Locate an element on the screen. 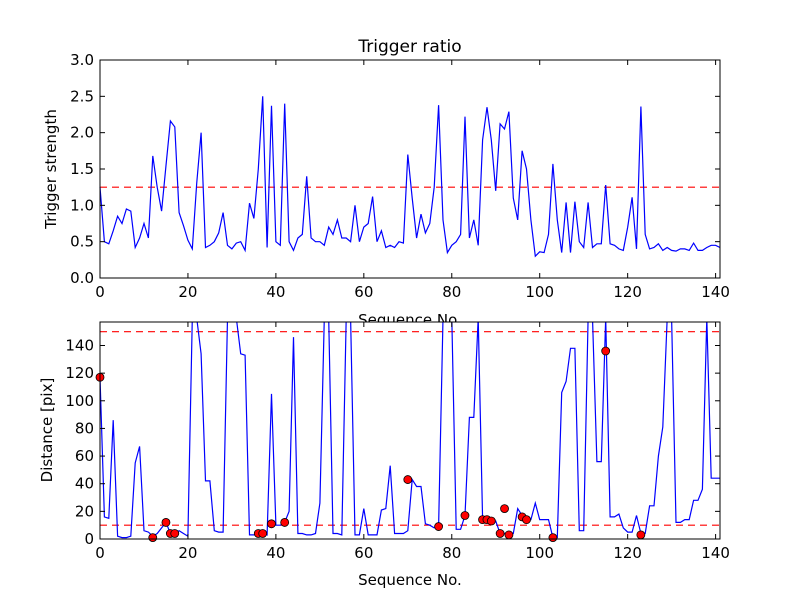 This screenshot has height=600, width=800. y-axis-label: Trigger strength is located at coordinates (51, 169).